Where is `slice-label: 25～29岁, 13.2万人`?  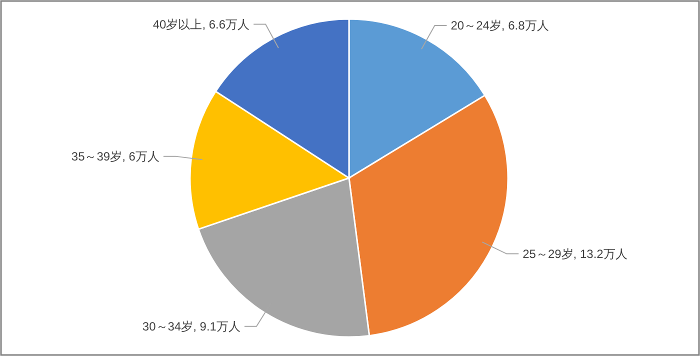 slice-label: 25～29岁, 13.2万人 is located at coordinates (575, 253).